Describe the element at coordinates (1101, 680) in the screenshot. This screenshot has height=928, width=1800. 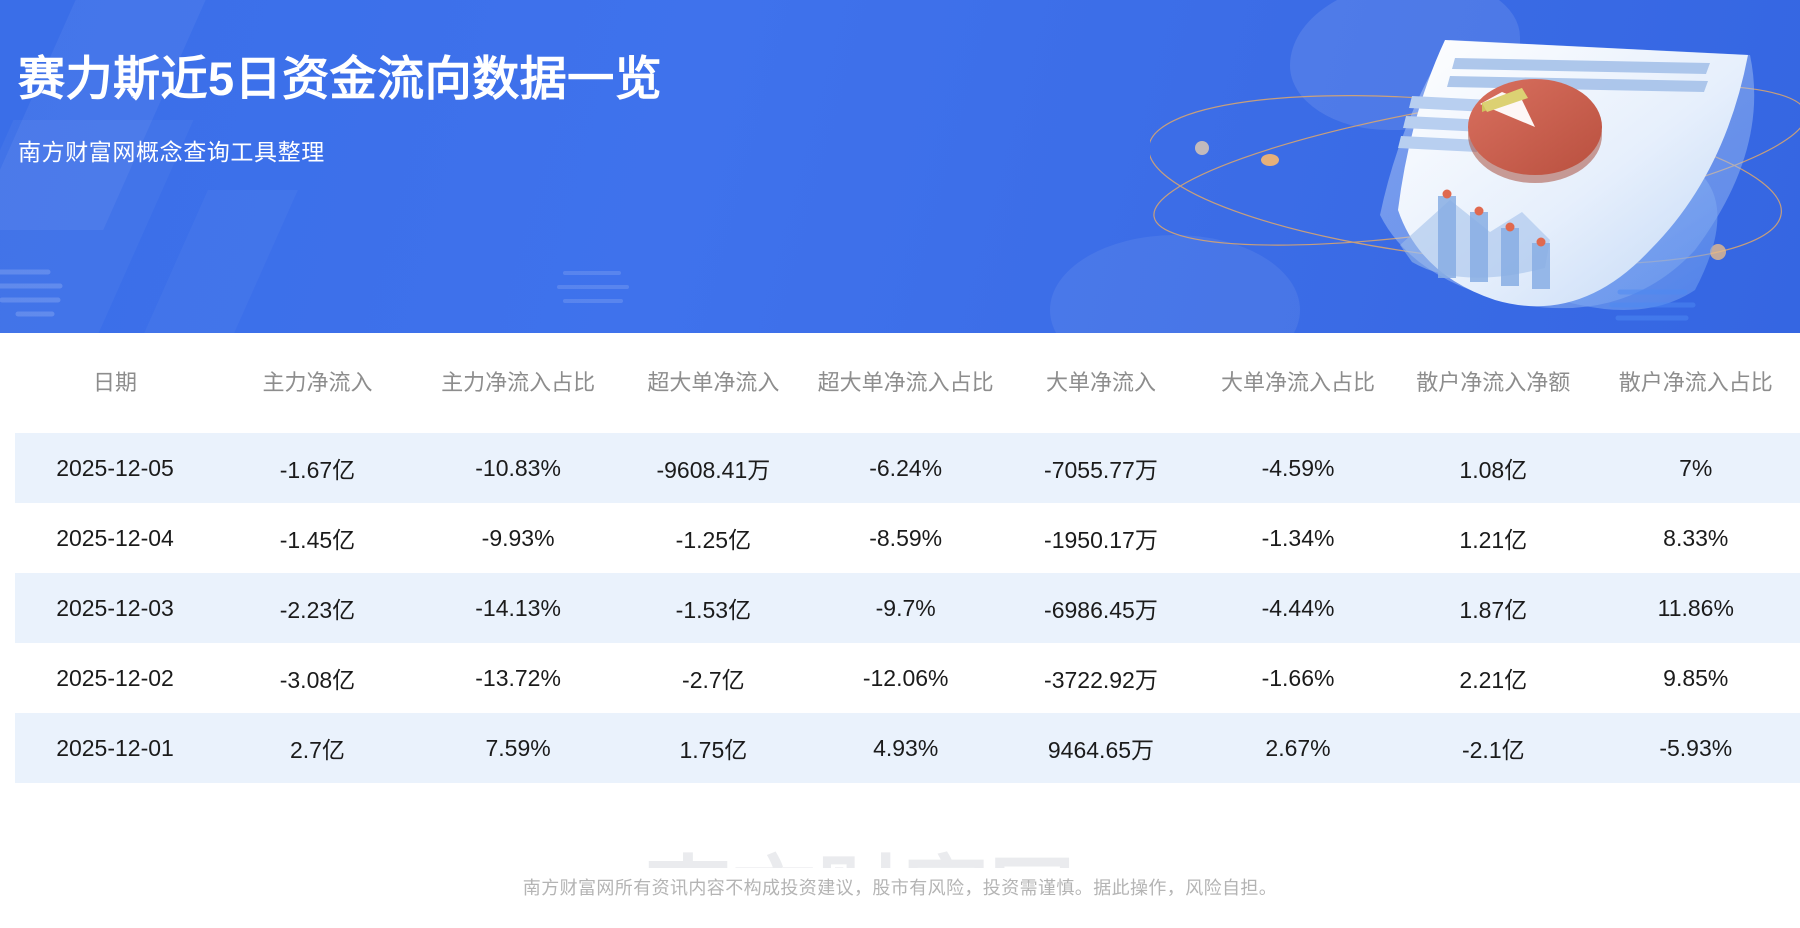
I see `cell-large-net: -3722.92万` at that location.